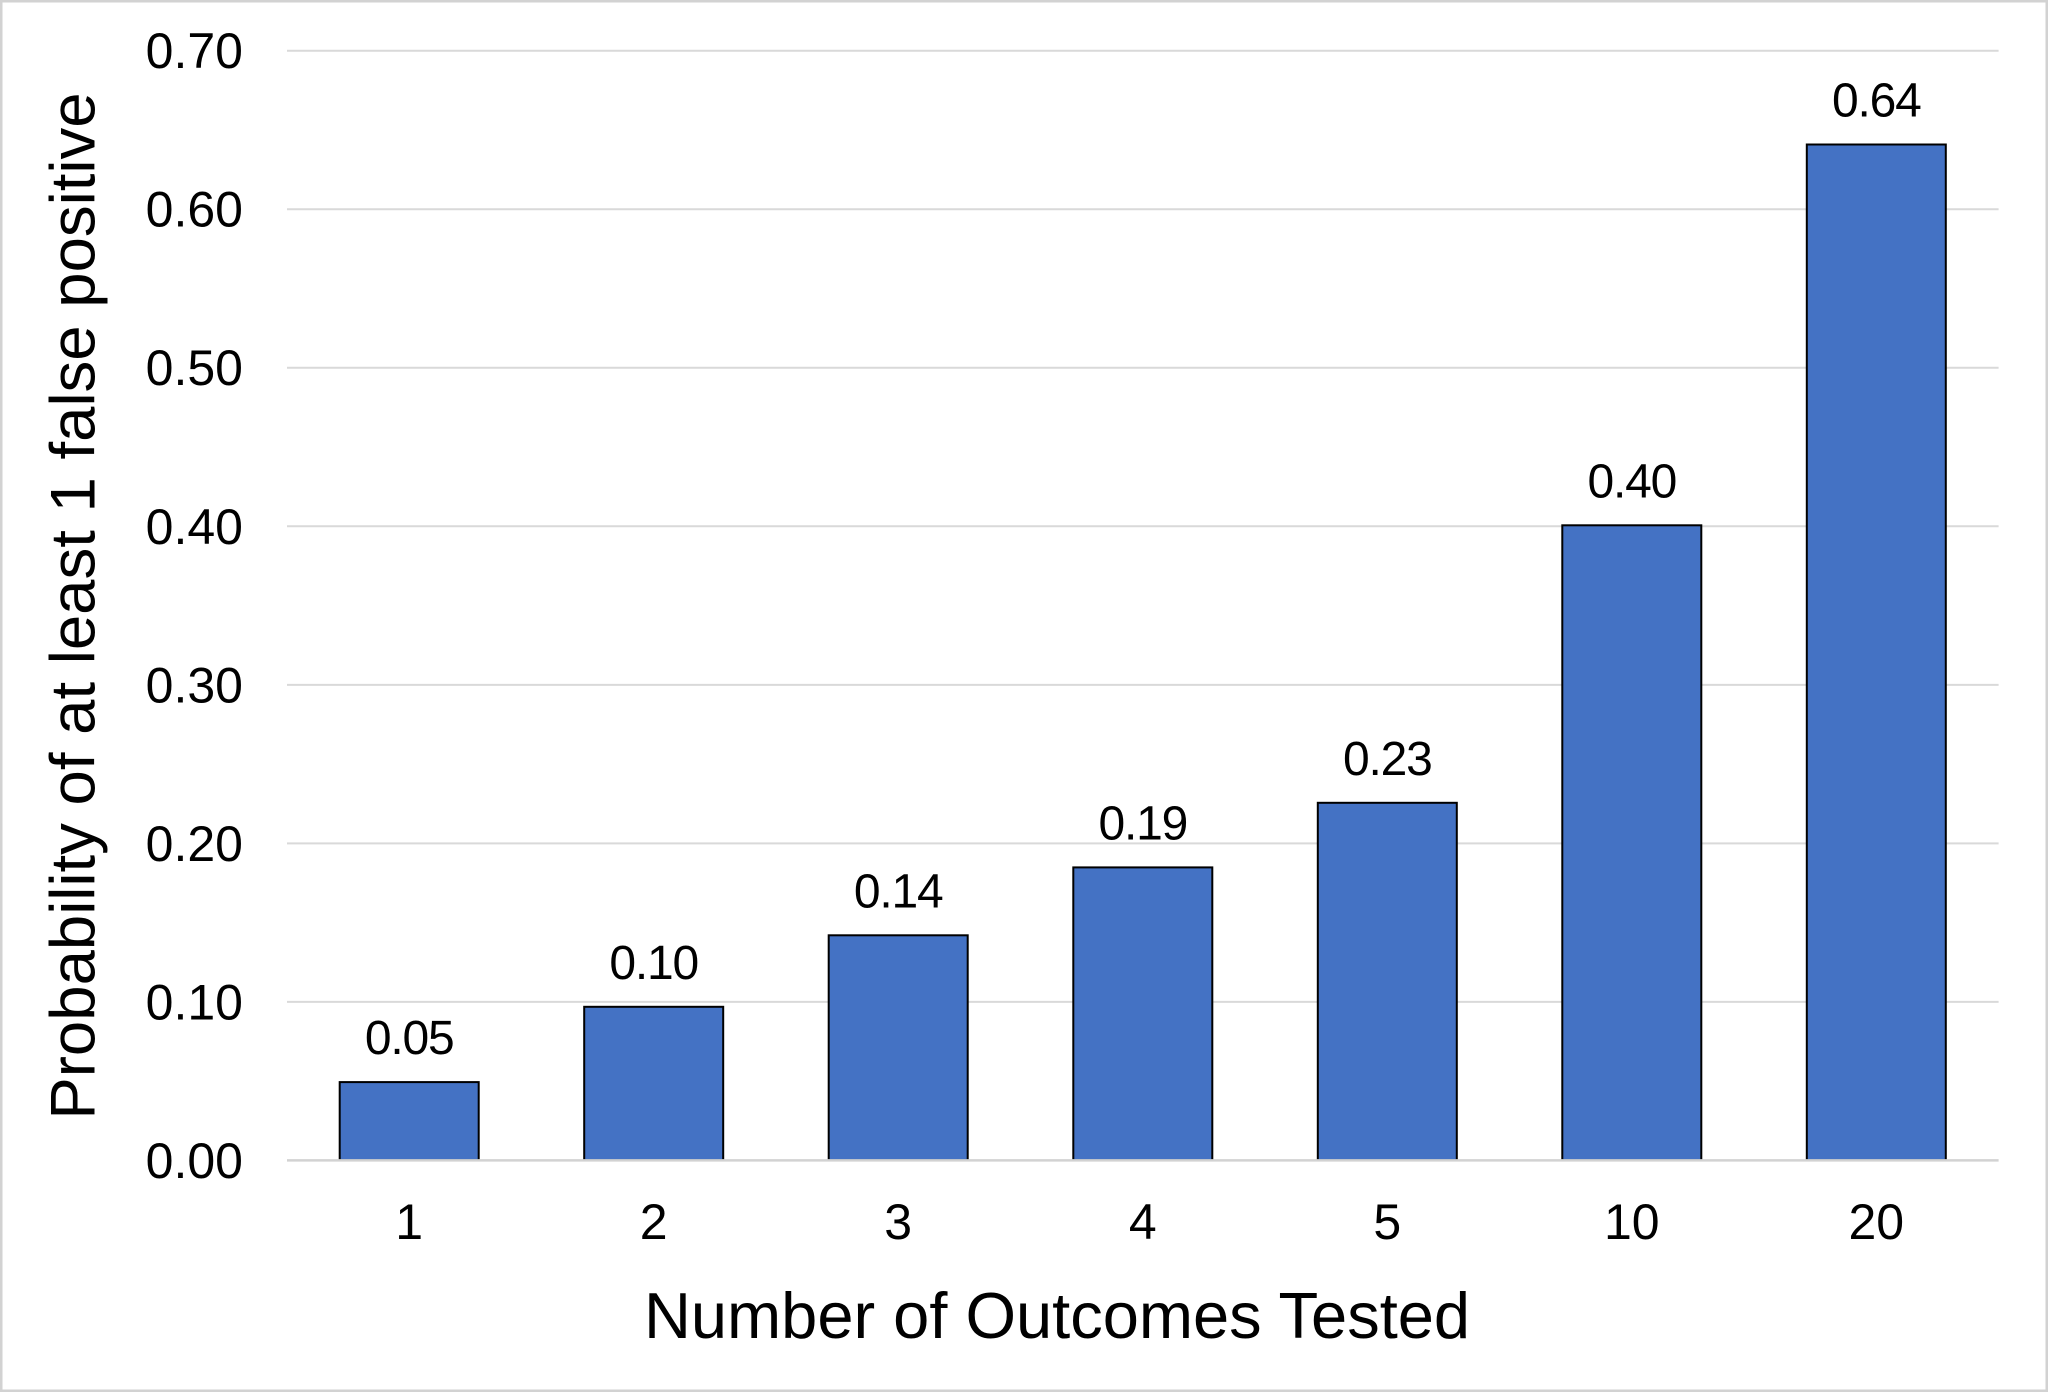 The width and height of the screenshot is (2048, 1392). What do you see at coordinates (1387, 1222) in the screenshot?
I see `svg-text: 5` at bounding box center [1387, 1222].